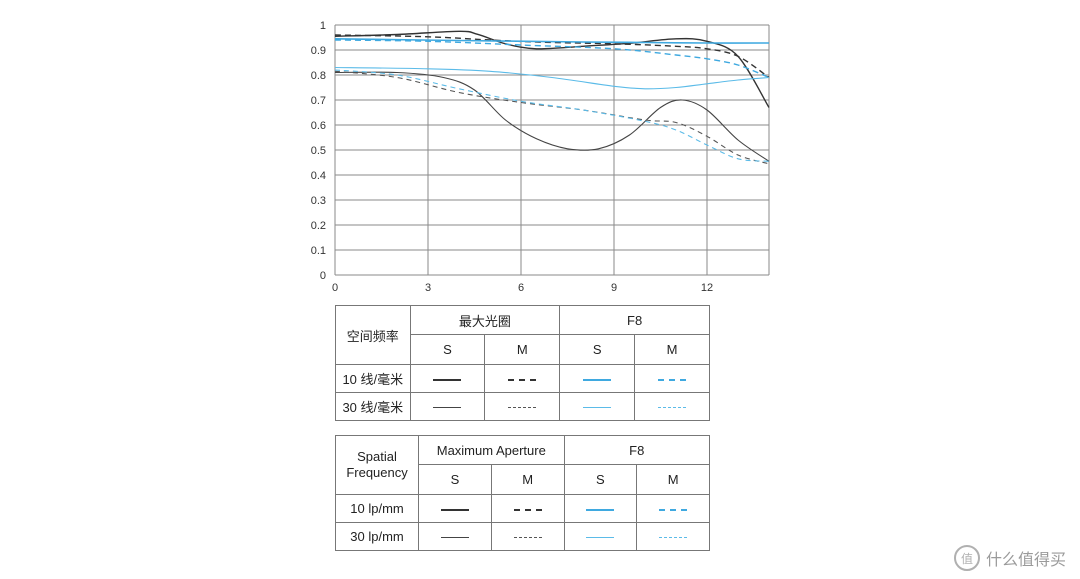  Describe the element at coordinates (428, 288) in the screenshot. I see `x-tick-label: 3` at that location.